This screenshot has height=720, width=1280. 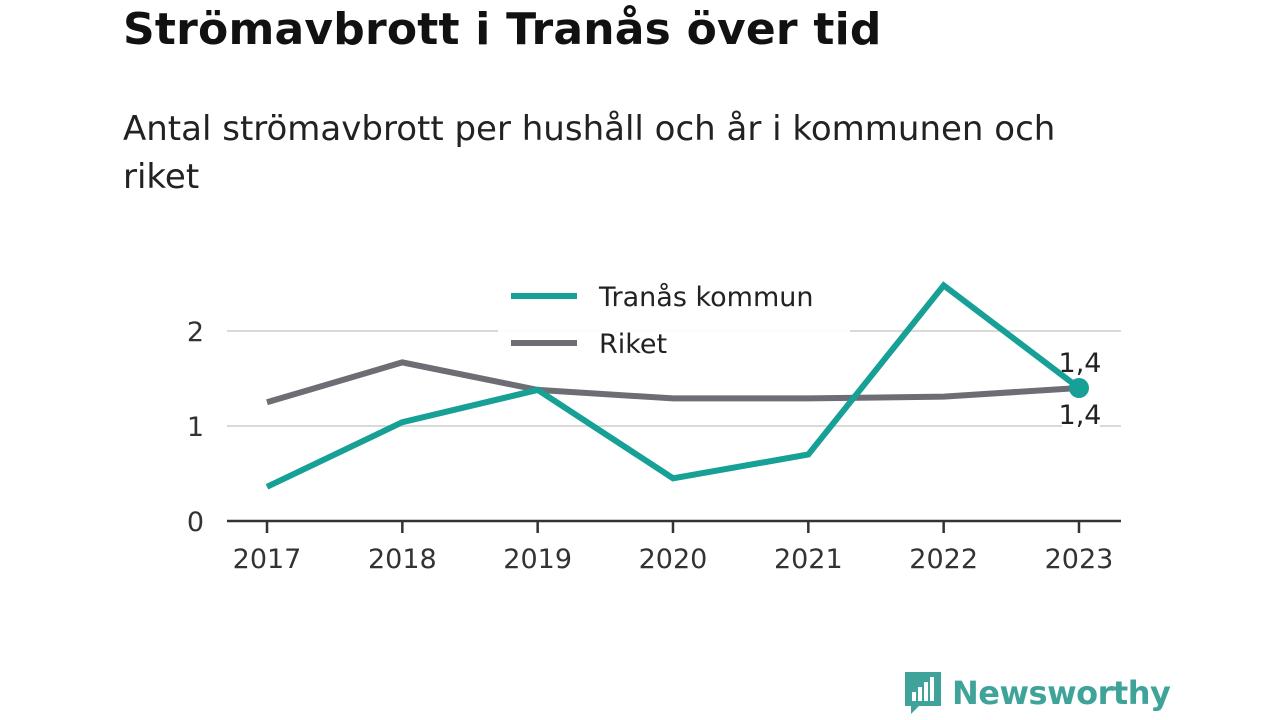 What do you see at coordinates (195, 332) in the screenshot?
I see `y-tick-label: 2` at bounding box center [195, 332].